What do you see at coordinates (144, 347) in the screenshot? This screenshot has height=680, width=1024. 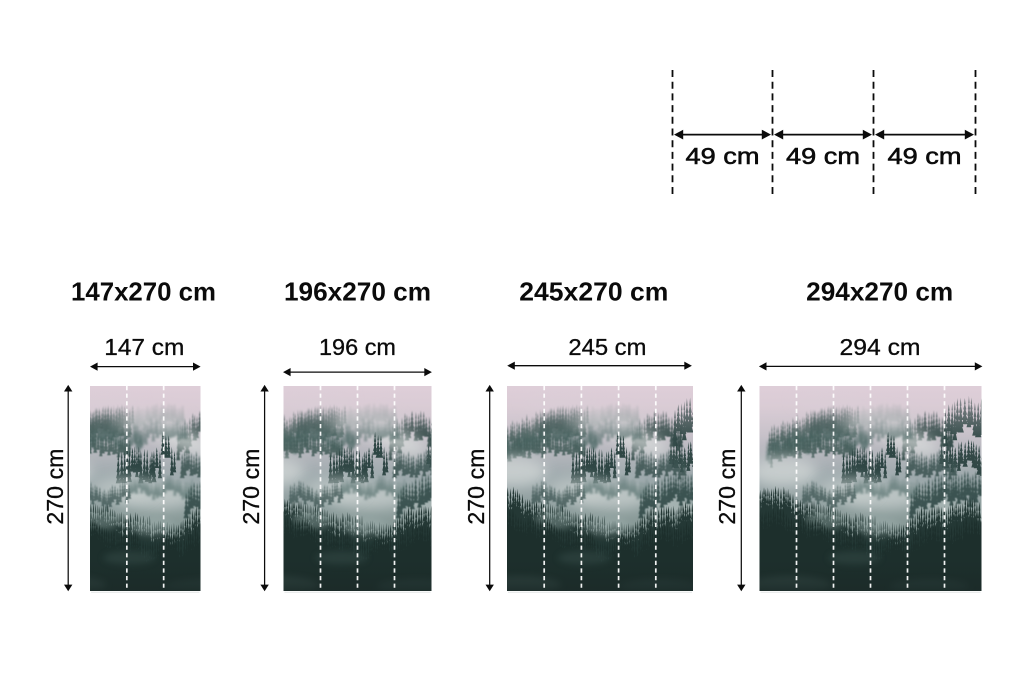 I see `svg-text: 147 cm` at bounding box center [144, 347].